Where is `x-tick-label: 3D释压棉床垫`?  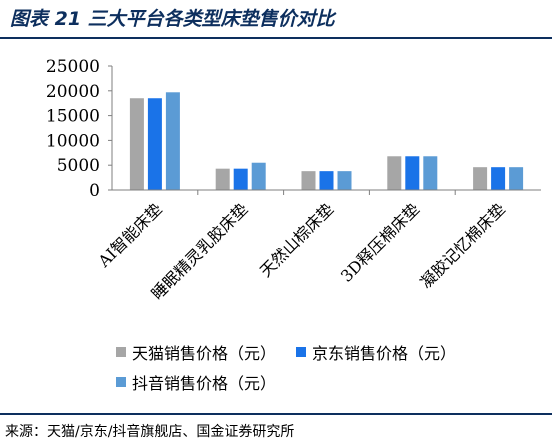
x-tick-label: 3D释压棉床垫 is located at coordinates (380, 242).